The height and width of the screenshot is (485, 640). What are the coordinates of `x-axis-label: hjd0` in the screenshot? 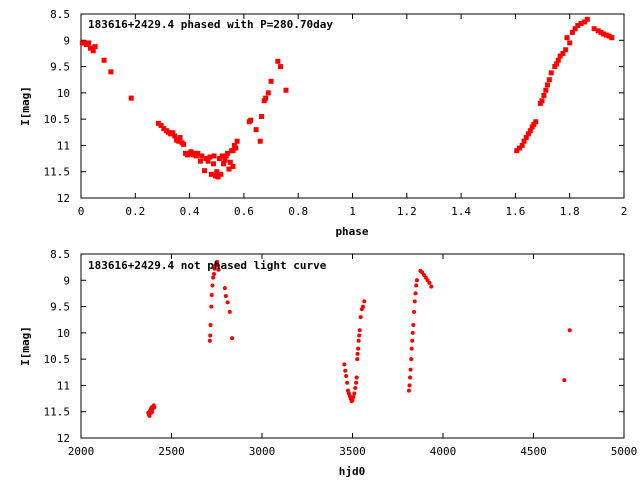 It's located at (352, 471).